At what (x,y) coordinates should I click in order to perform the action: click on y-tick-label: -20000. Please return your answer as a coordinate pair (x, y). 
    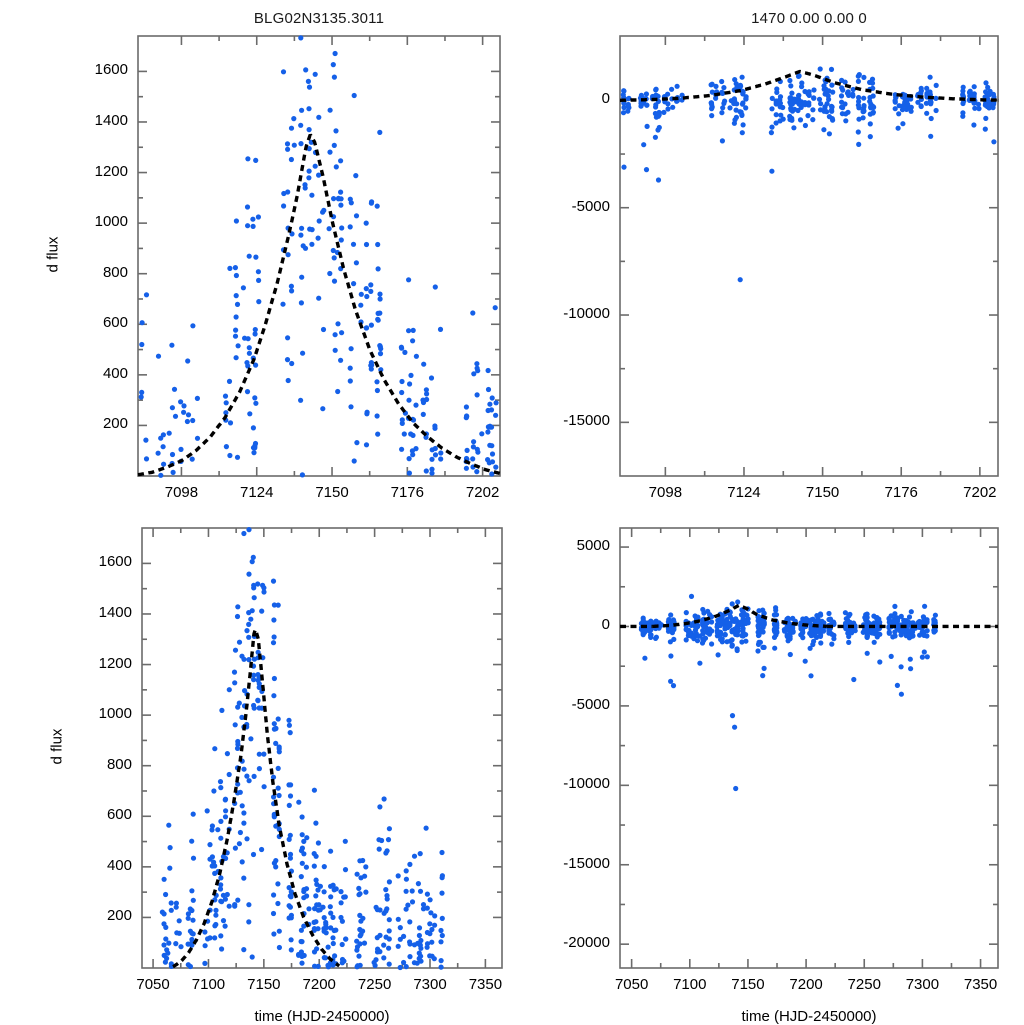
    Looking at the image, I should click on (586, 943).